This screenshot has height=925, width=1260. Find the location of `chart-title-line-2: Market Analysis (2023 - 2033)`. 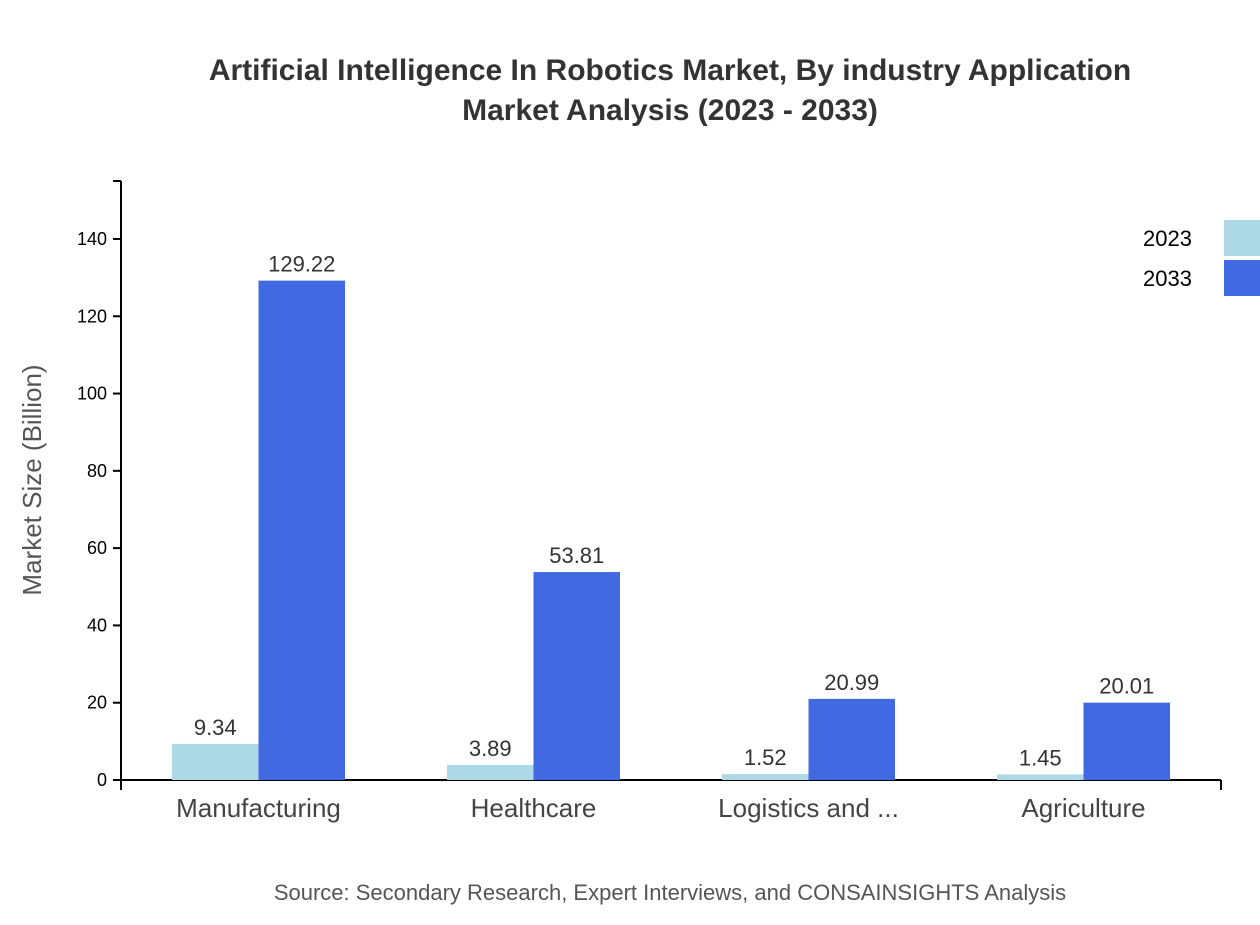

chart-title-line-2: Market Analysis (2023 - 2033) is located at coordinates (670, 110).